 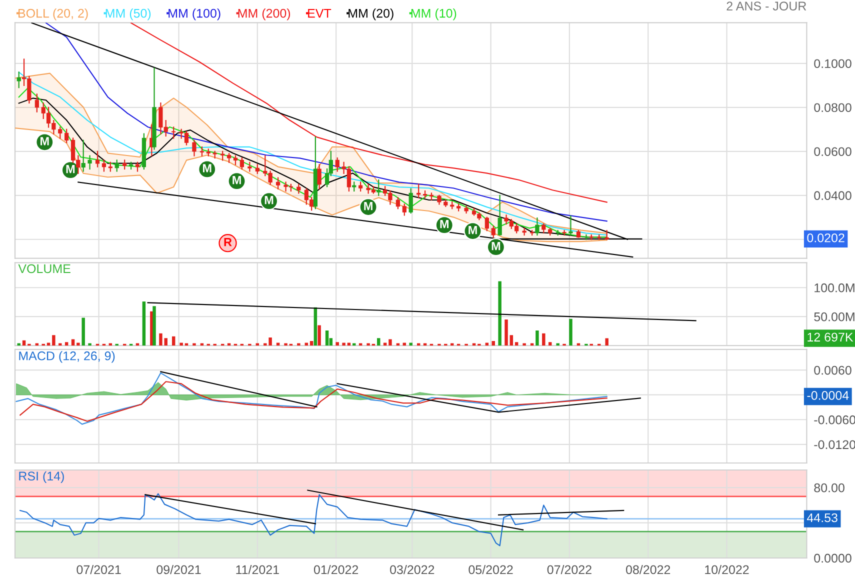 What do you see at coordinates (648, 569) in the screenshot?
I see `x-tick-label: 08/2022` at bounding box center [648, 569].